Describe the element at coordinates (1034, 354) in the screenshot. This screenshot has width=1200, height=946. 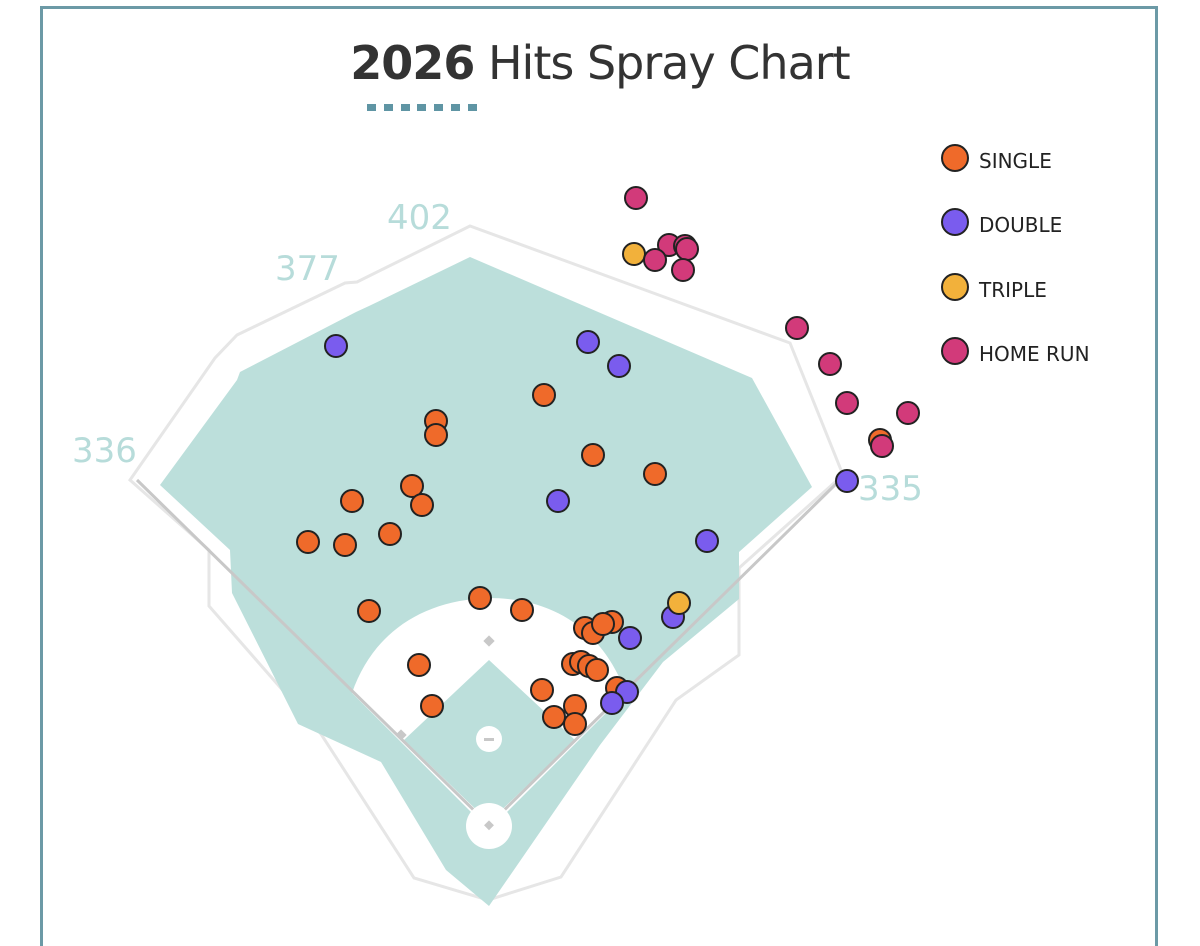
I see `legend-label-home-run: HOME RUN` at that location.